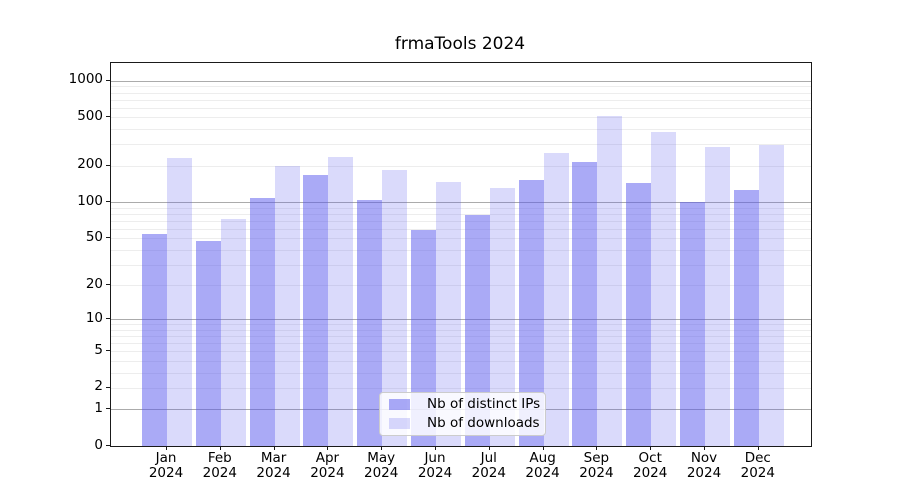 This screenshot has height=500, width=900. What do you see at coordinates (650, 465) in the screenshot?
I see `x-tick-label-oct: Oct 2024` at bounding box center [650, 465].